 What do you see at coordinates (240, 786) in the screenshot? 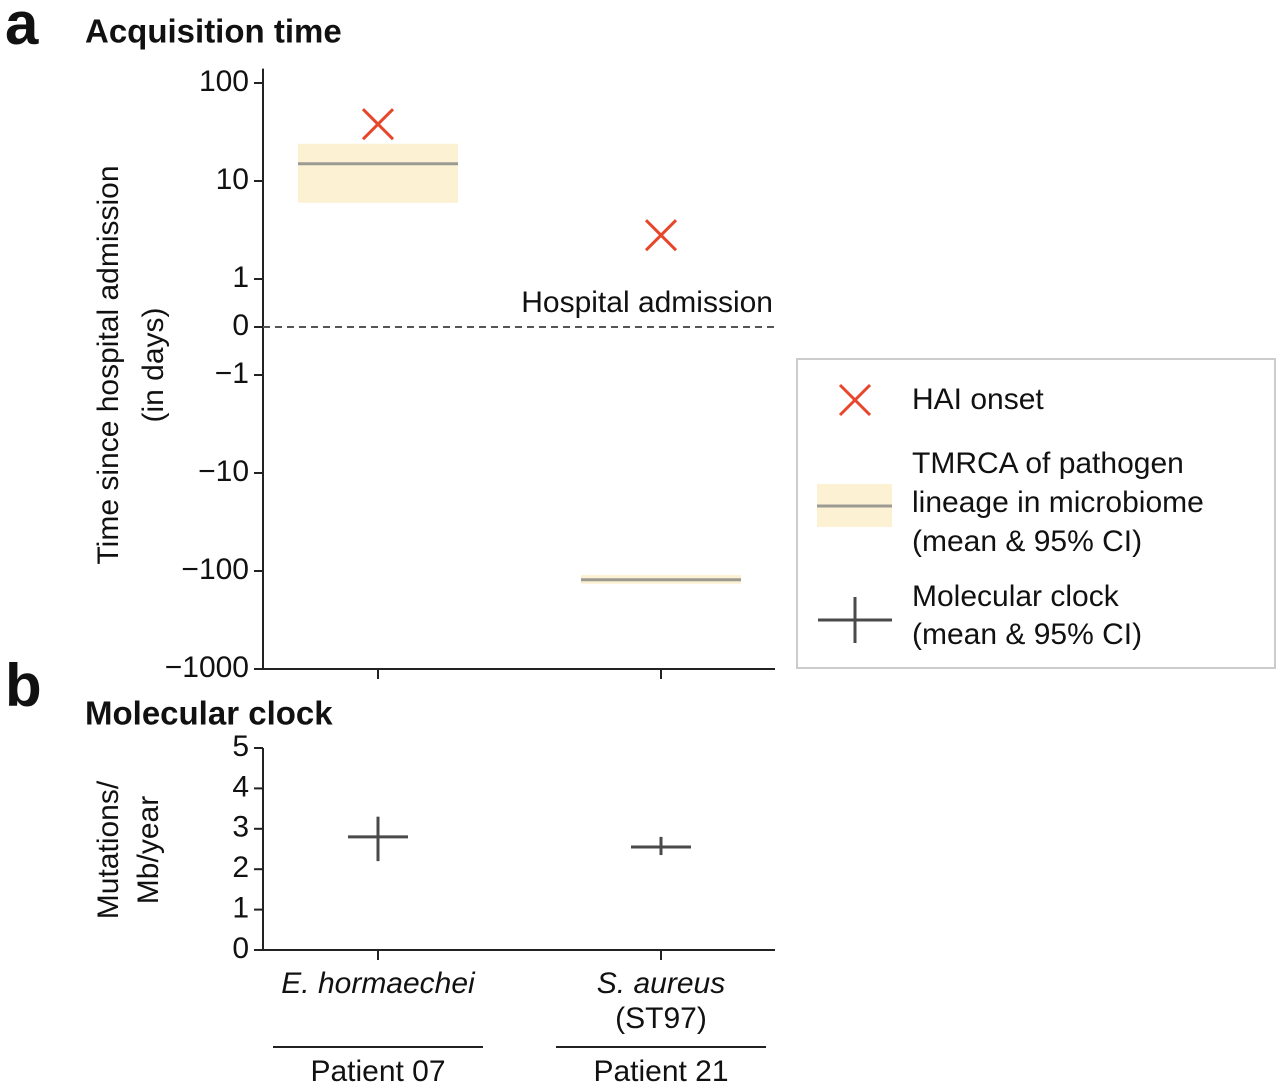
I see `y-tick-label: 4` at bounding box center [240, 786].